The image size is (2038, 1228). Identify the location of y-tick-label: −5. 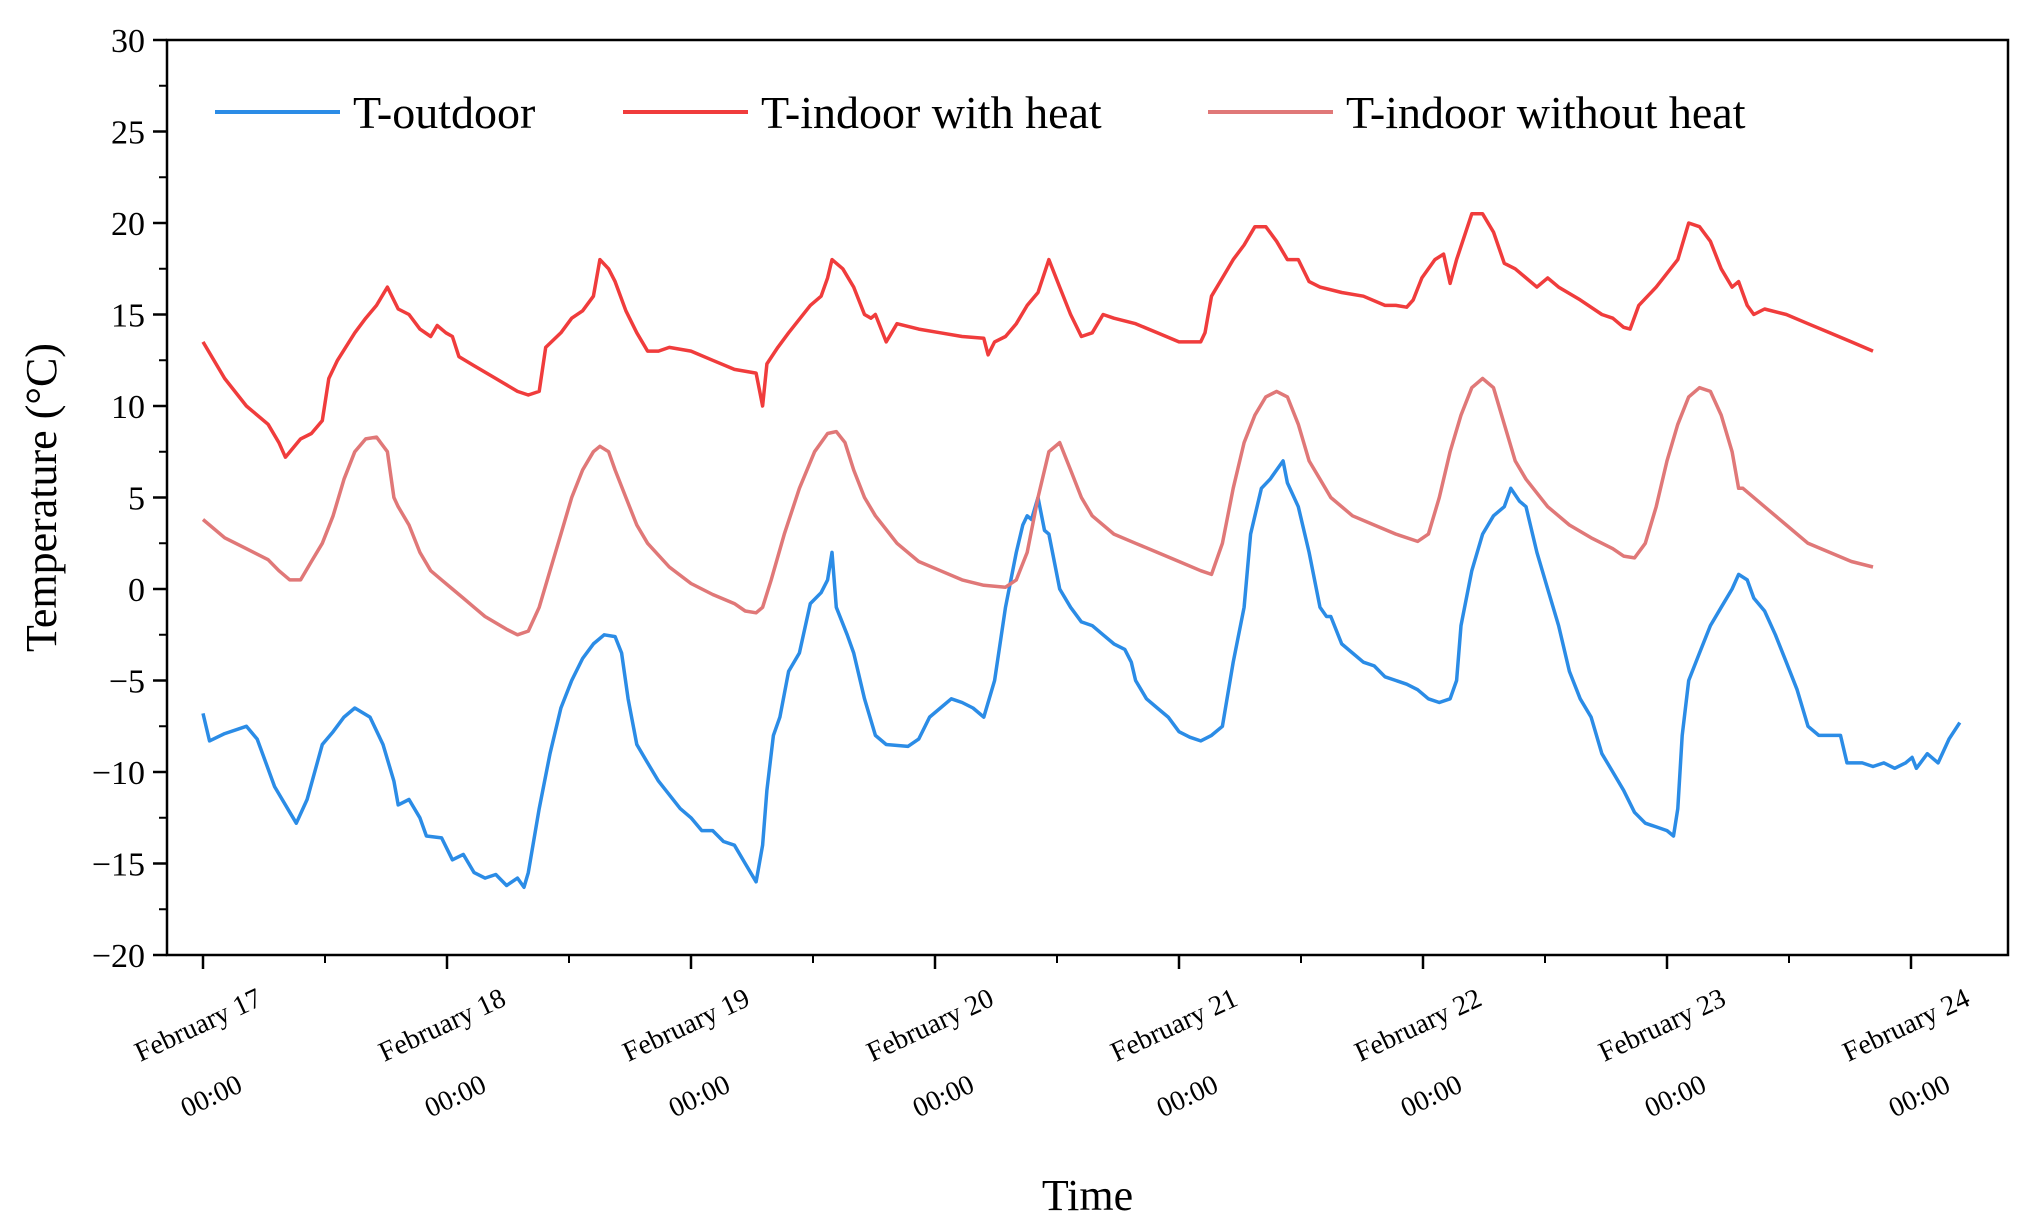
(127, 682).